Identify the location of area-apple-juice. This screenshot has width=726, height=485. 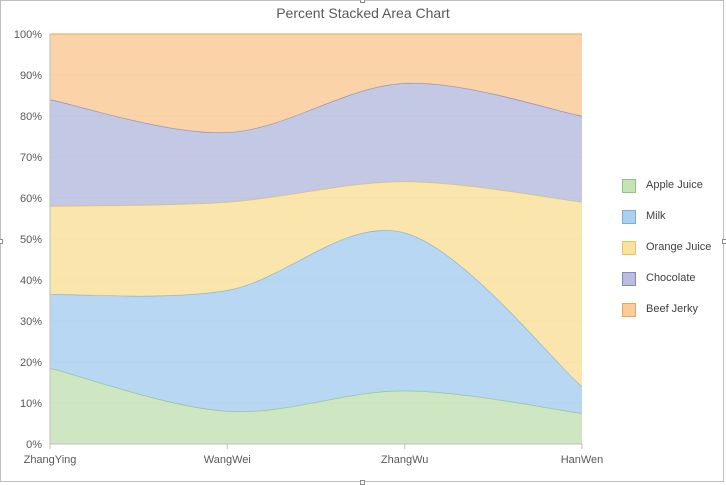
(316, 406).